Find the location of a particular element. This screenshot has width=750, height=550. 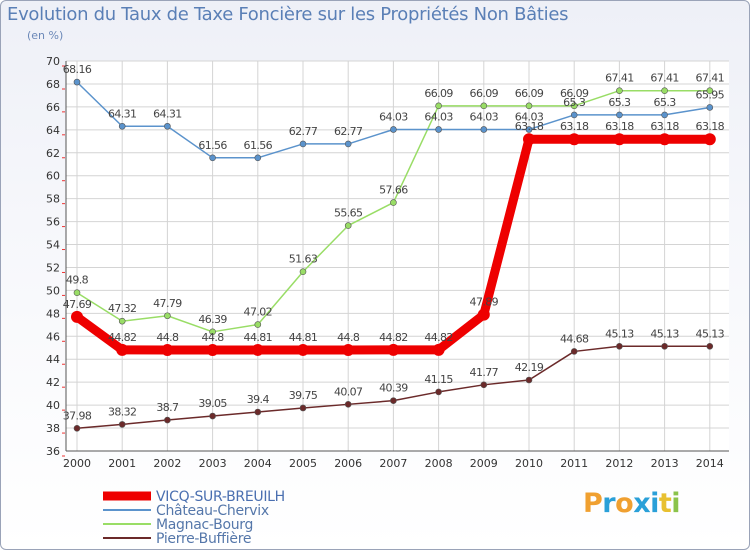

data-label: 57.66 is located at coordinates (393, 190).